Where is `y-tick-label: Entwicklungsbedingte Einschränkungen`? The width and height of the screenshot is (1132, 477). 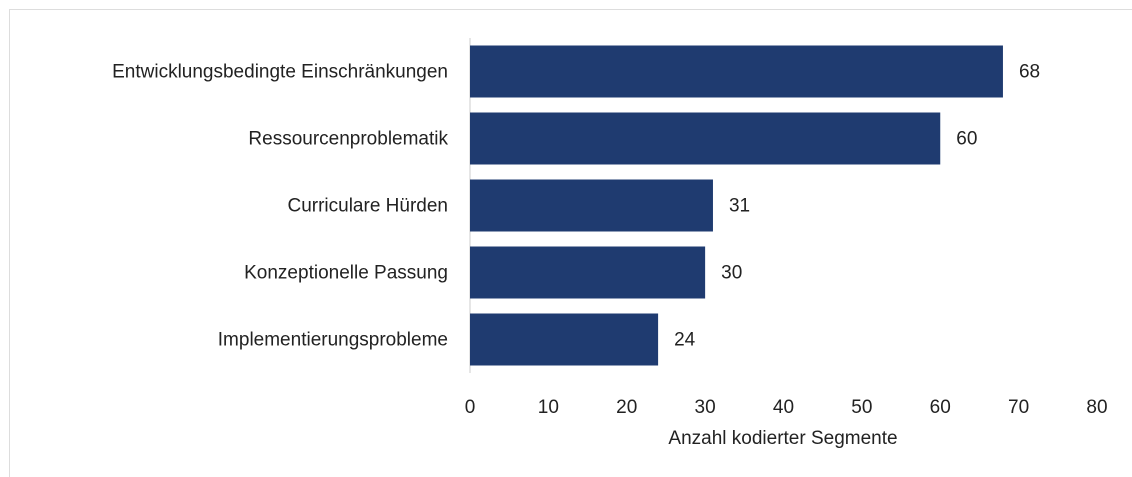
y-tick-label: Entwicklungsbedingte Einschränkungen is located at coordinates (280, 72).